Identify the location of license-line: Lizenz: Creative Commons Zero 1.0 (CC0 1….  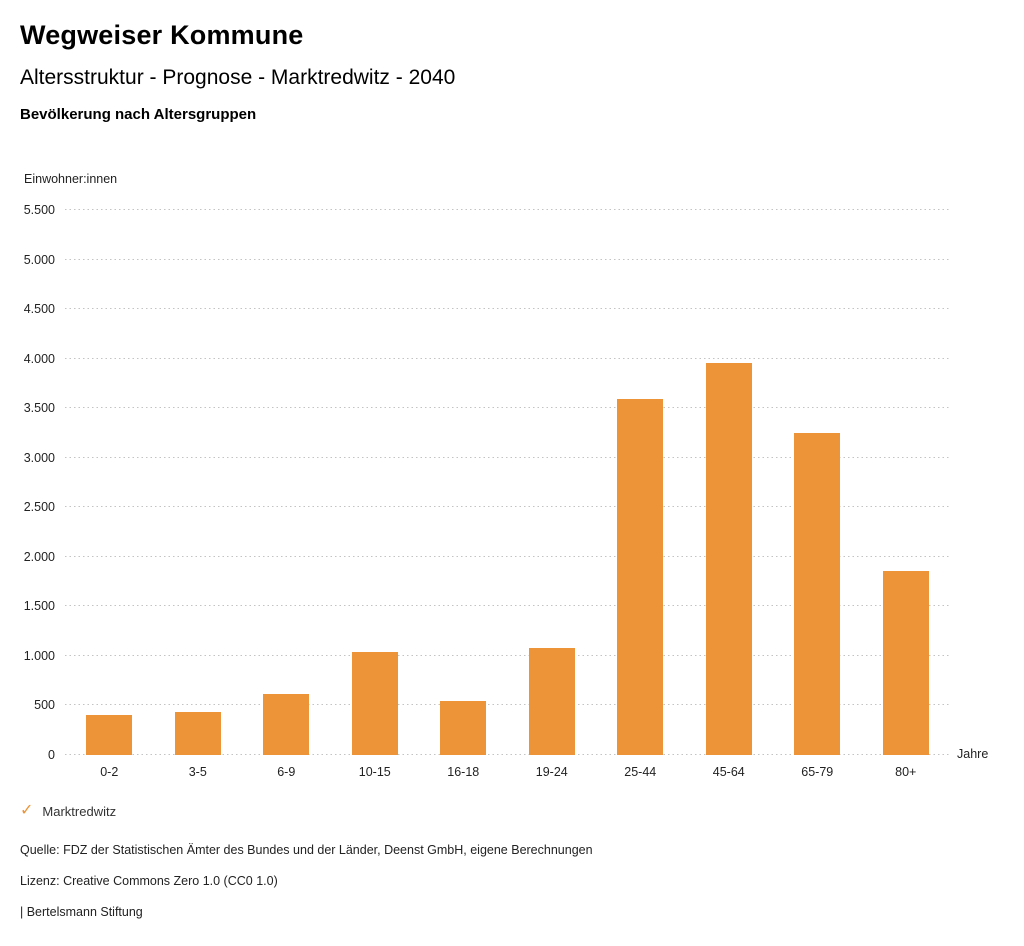
(149, 881).